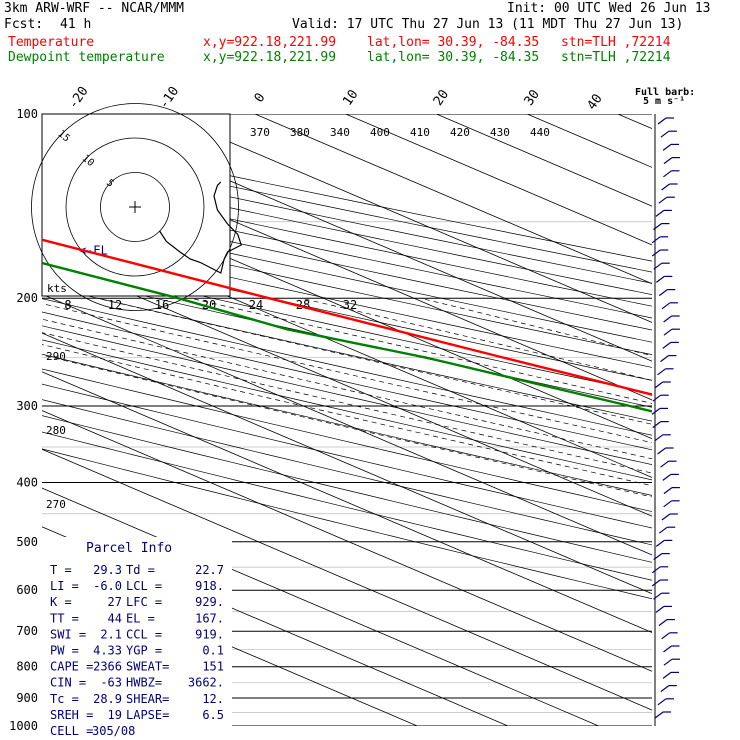 This screenshot has width=740, height=740. Describe the element at coordinates (460, 132) in the screenshot. I see `theta-label-top: 420` at that location.